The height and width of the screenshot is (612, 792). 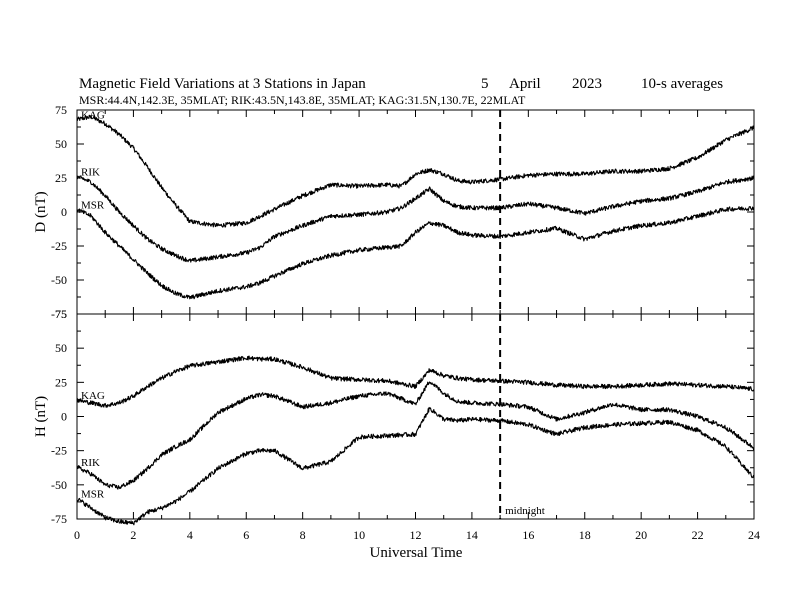 I want to click on x-tick-label: 10, so click(x=359, y=535).